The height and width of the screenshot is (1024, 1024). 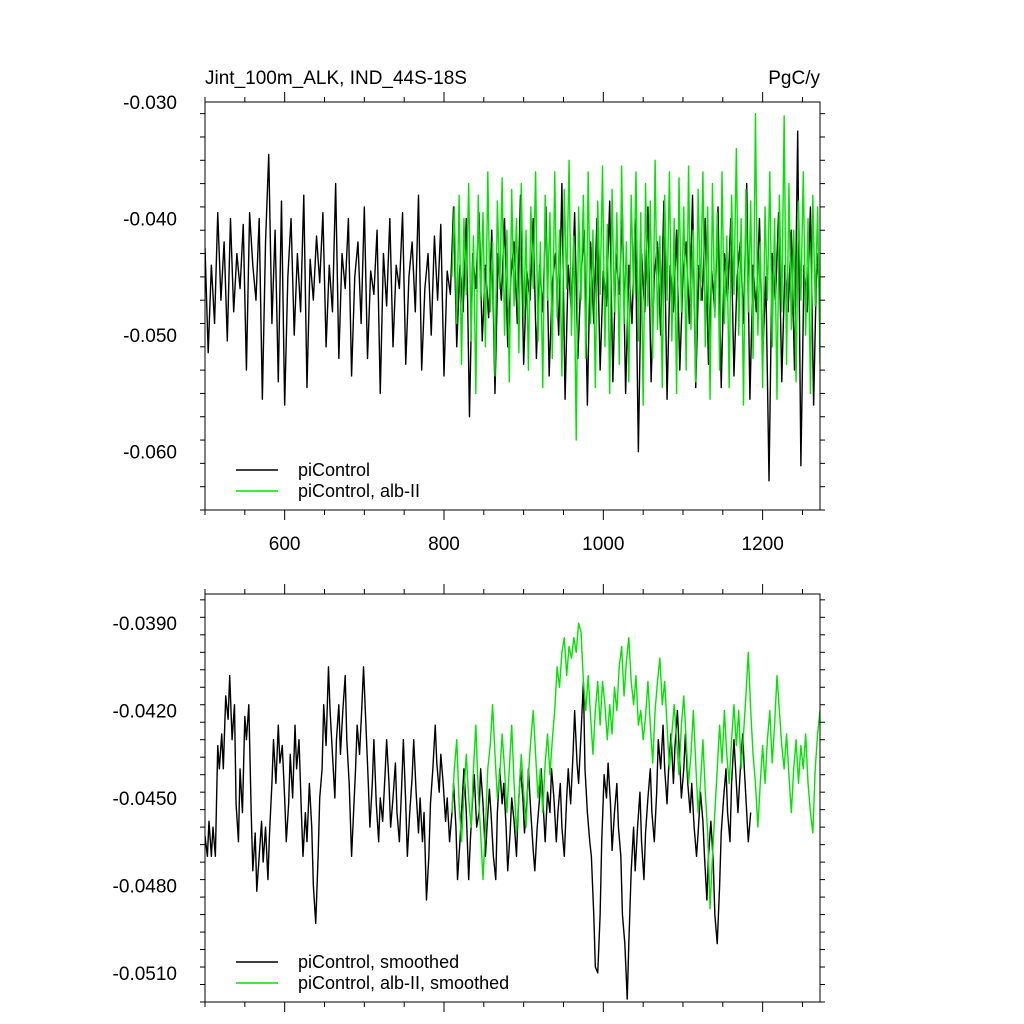 I want to click on top-ytick-label: -0.040, so click(x=150, y=220).